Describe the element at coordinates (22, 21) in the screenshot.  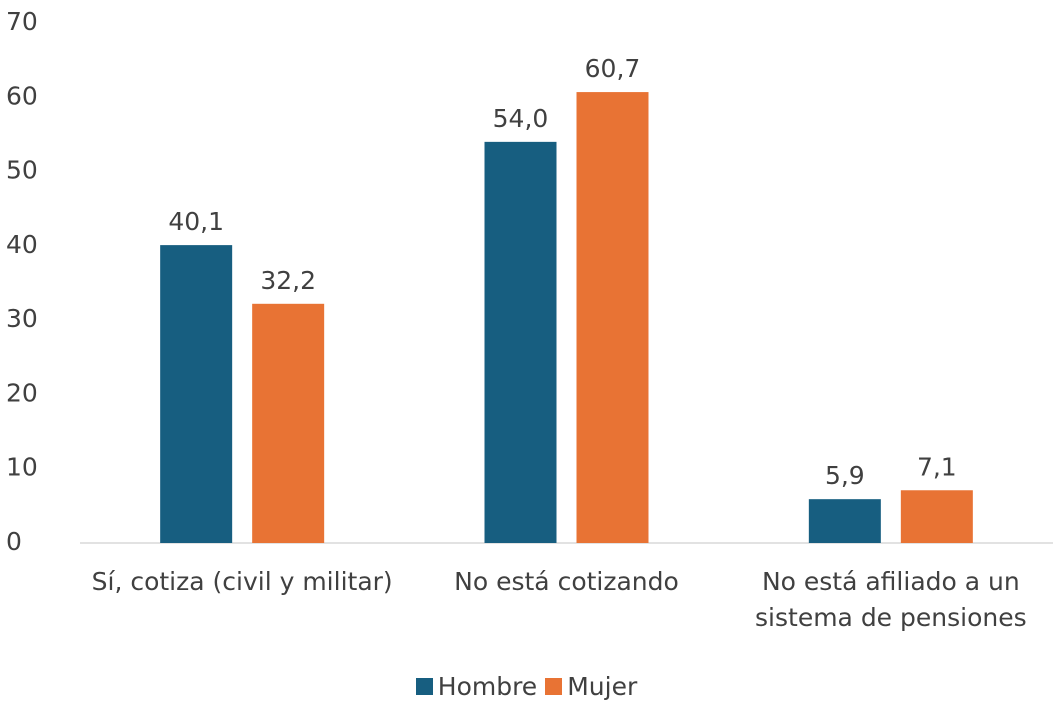
I see `y-tick-label: 70` at that location.